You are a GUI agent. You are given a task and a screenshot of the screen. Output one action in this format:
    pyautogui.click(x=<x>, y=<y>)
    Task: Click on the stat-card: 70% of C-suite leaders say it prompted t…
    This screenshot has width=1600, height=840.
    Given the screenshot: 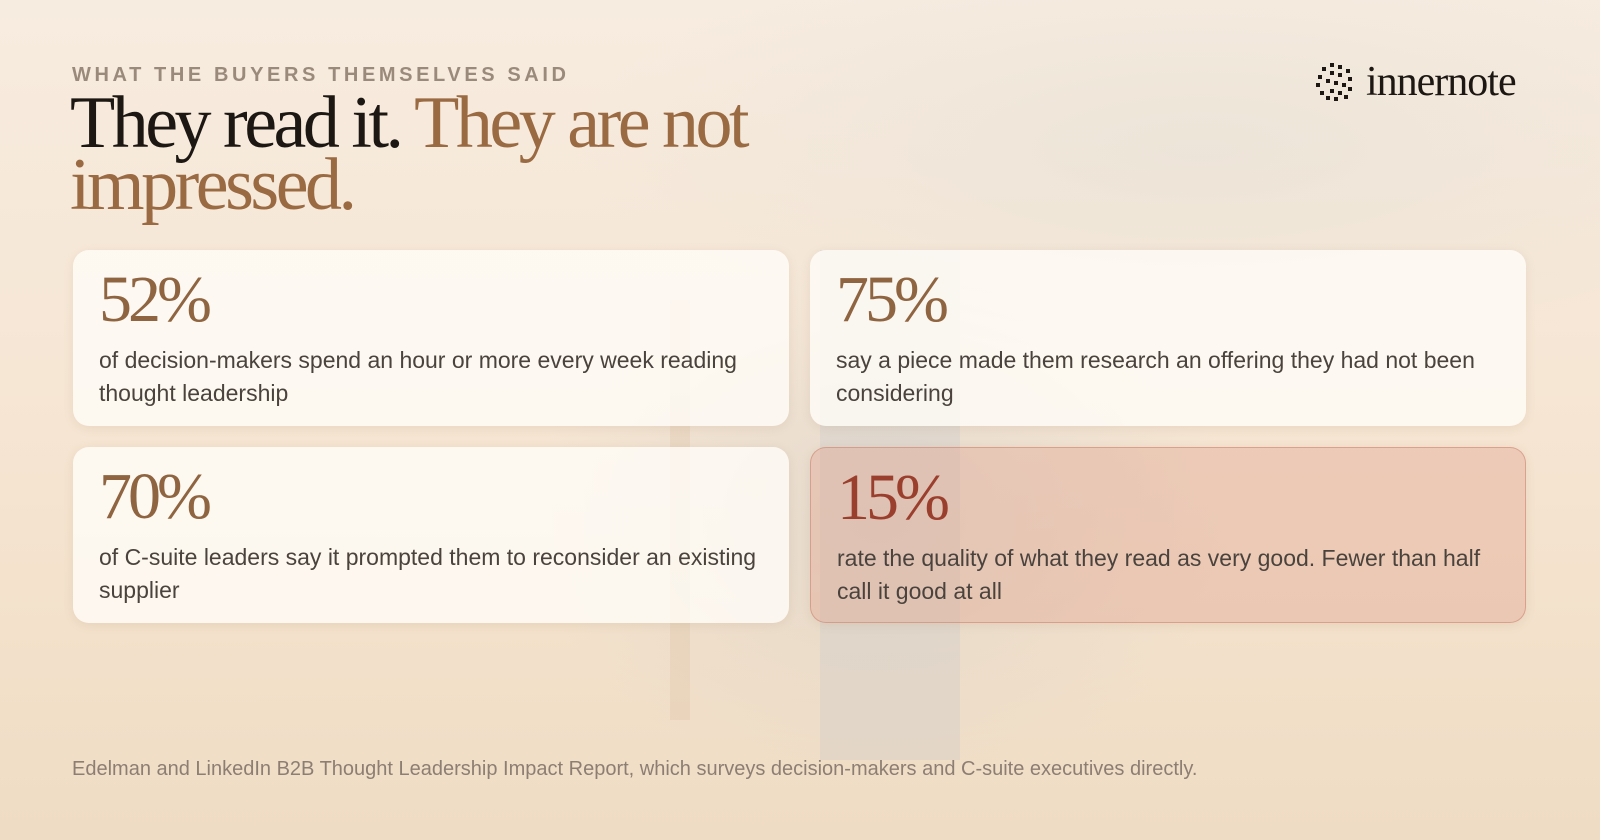 What is the action you would take?
    pyautogui.click(x=431, y=535)
    